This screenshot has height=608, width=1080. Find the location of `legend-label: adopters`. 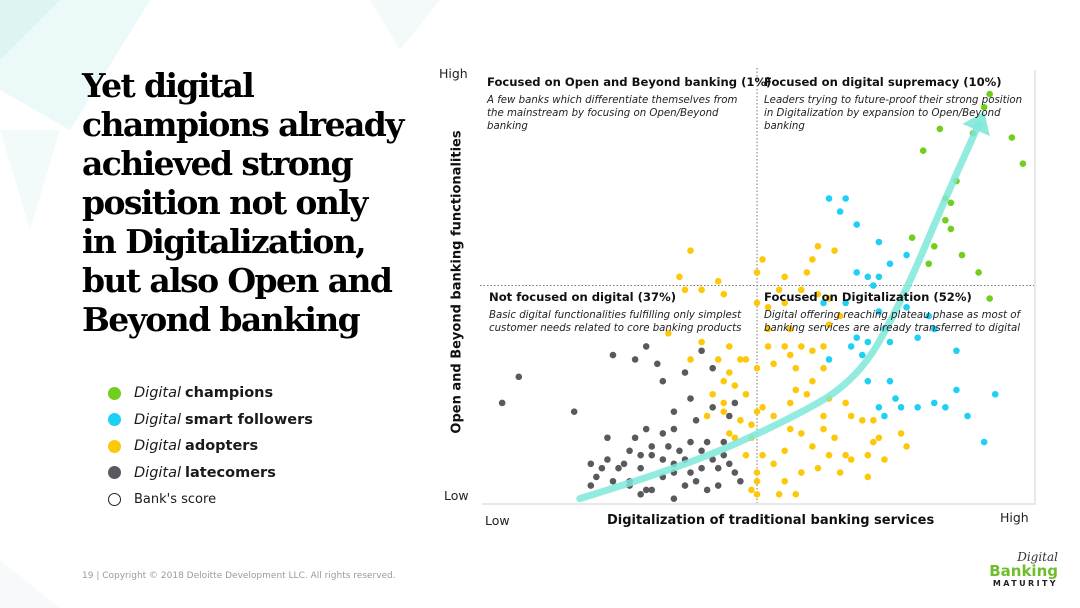

legend-label: adopters is located at coordinates (222, 446).